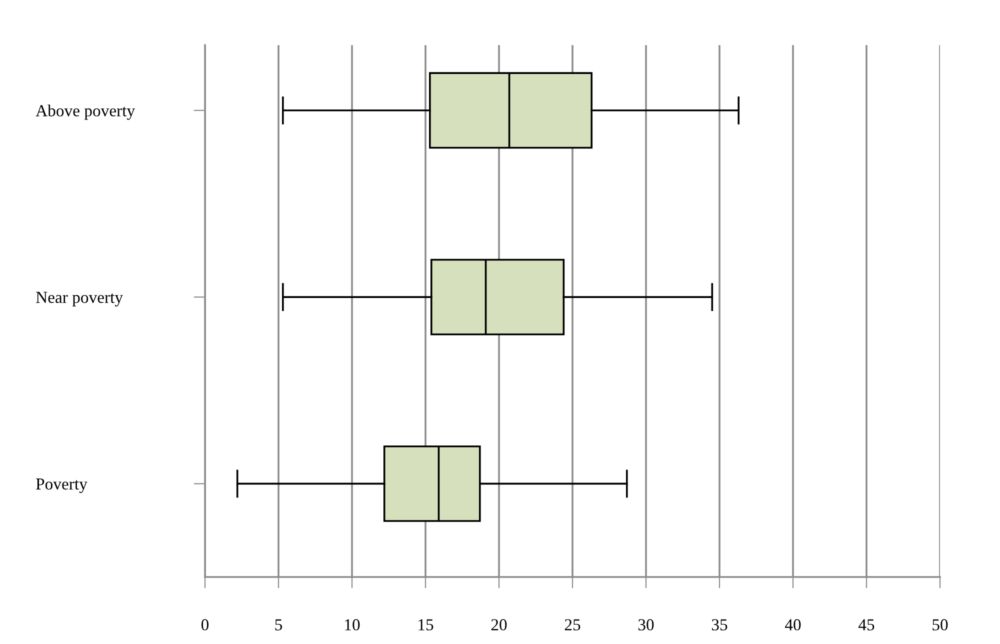 The height and width of the screenshot is (644, 1000). I want to click on x-tick-label: 40, so click(792, 624).